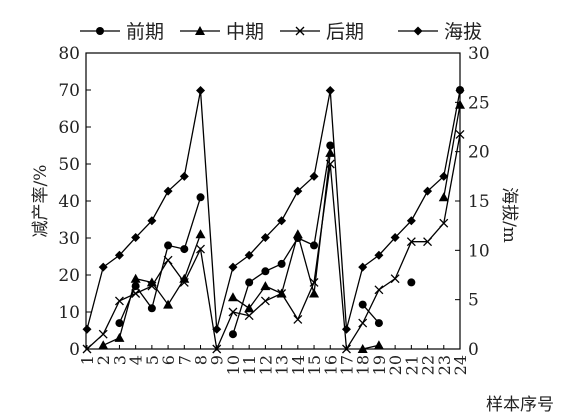  I want to click on x-tick-label: 6, so click(168, 360).